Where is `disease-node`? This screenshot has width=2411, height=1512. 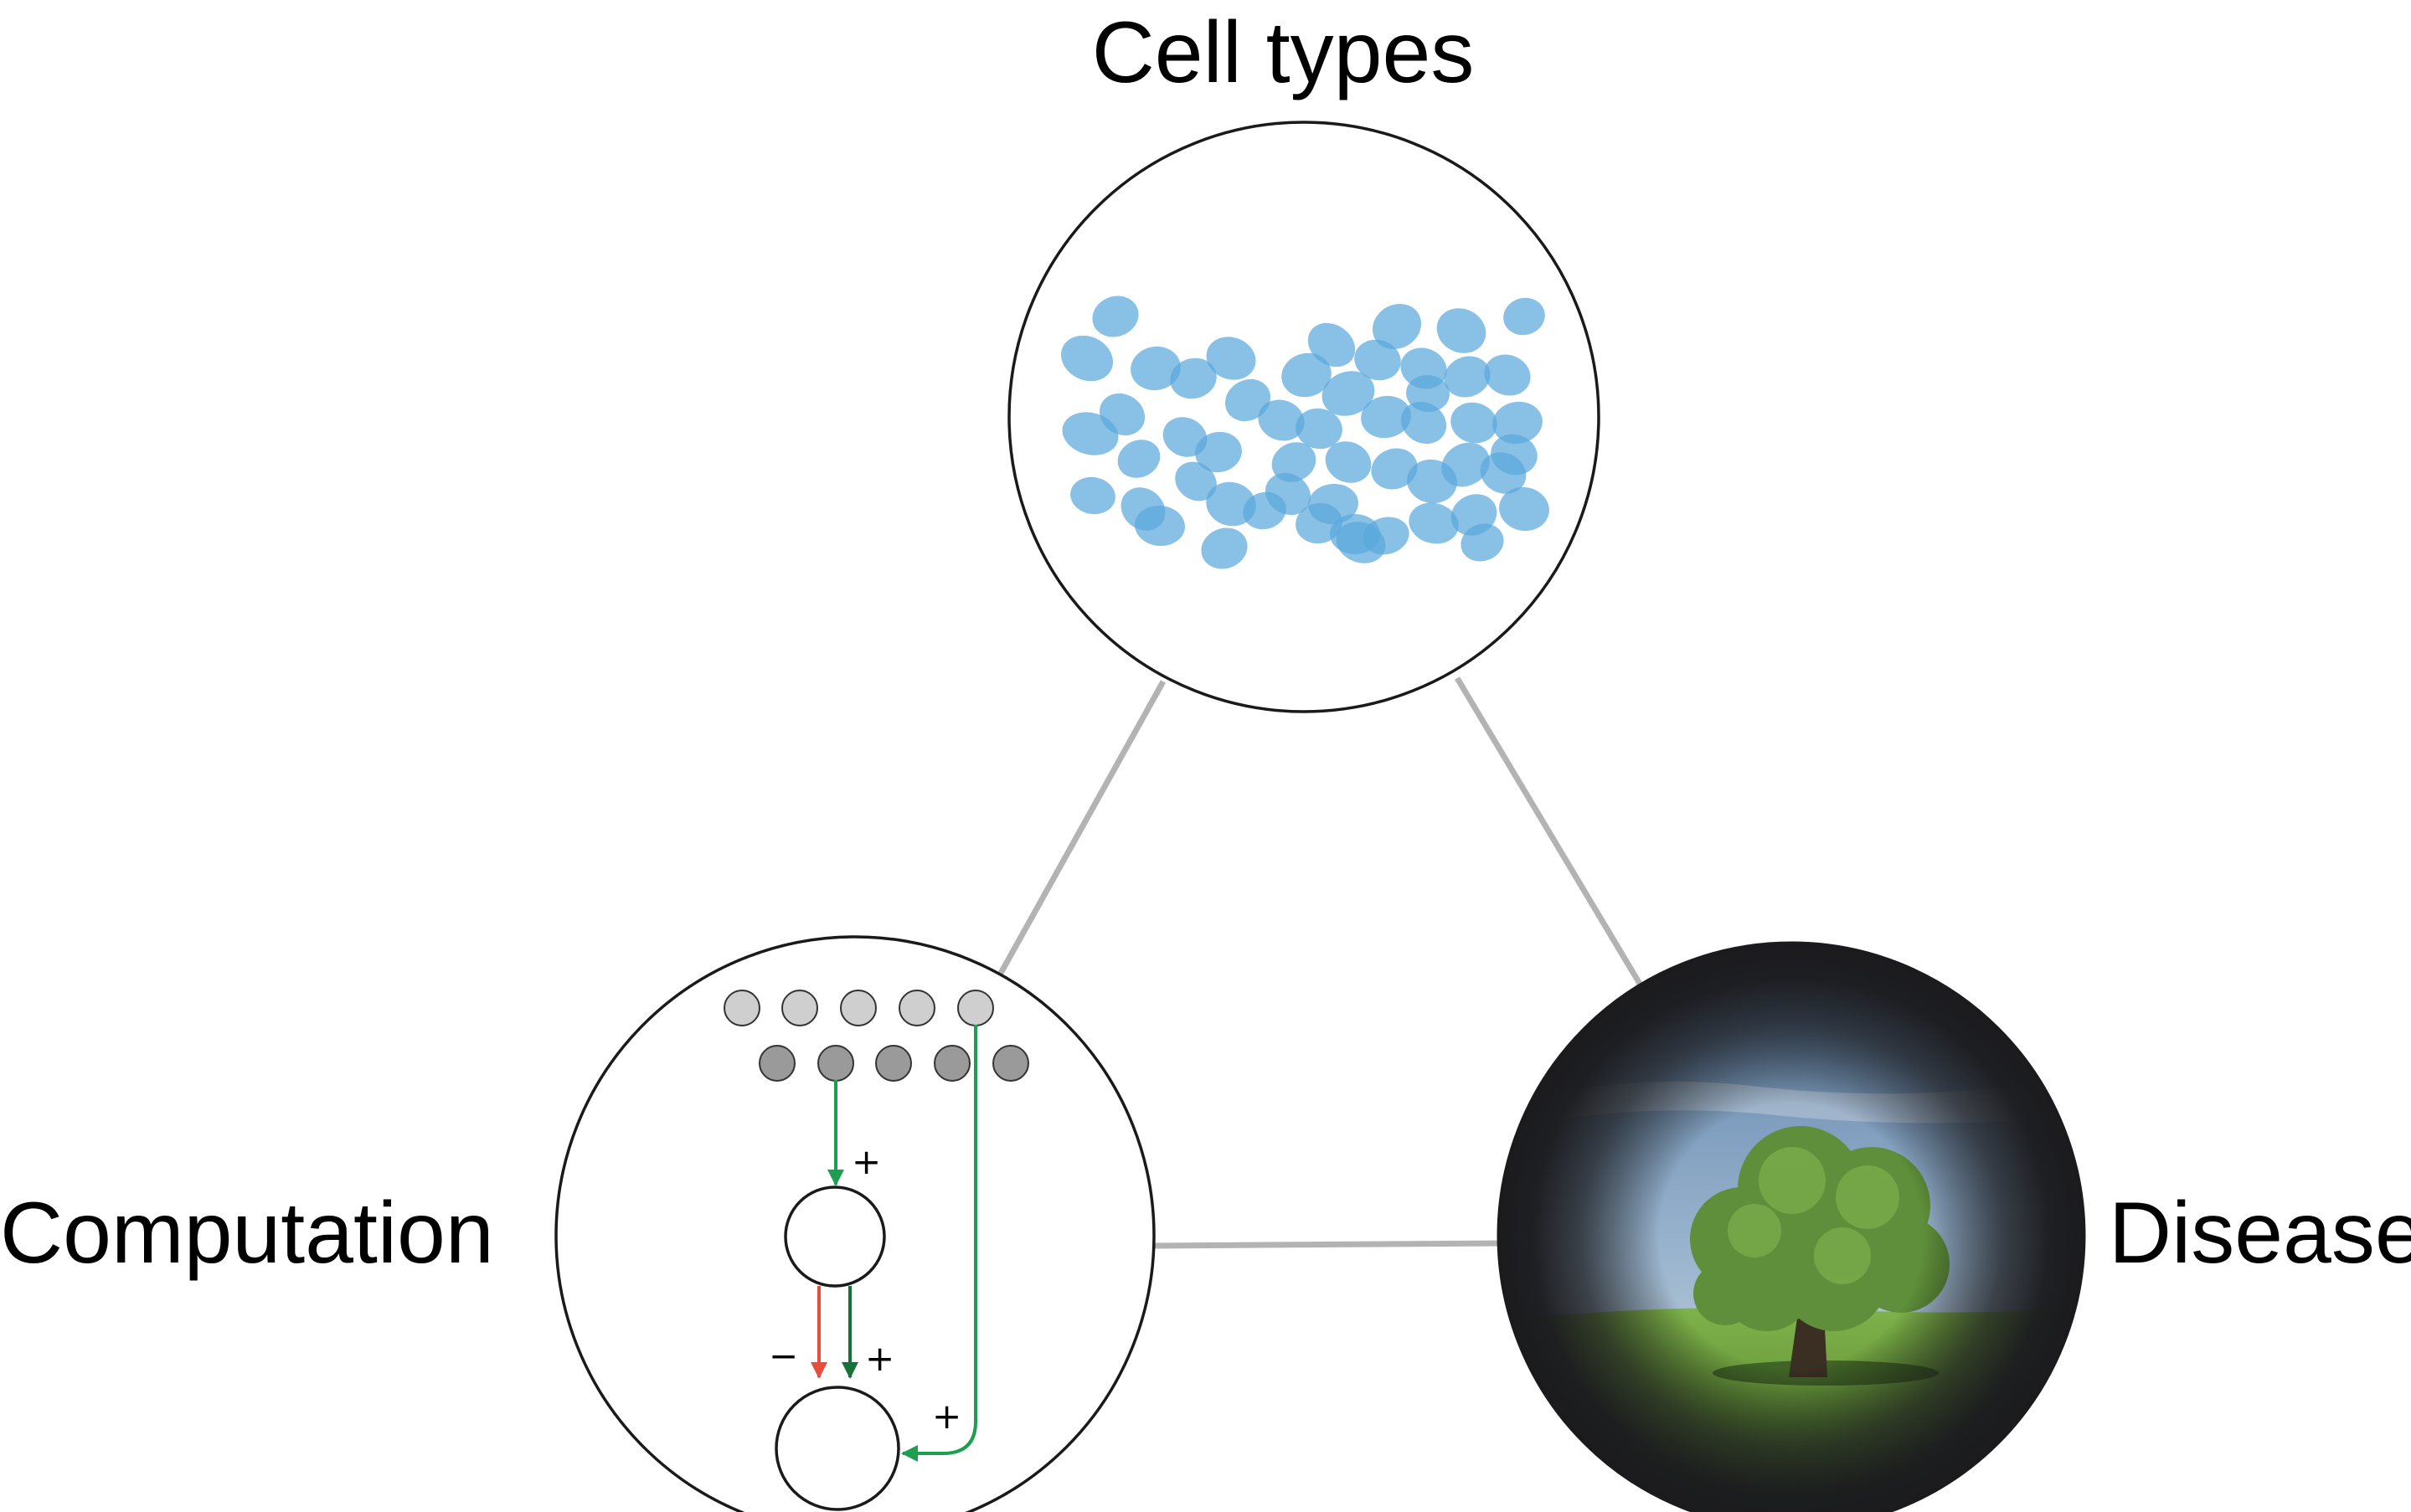
disease-node is located at coordinates (1791, 1226).